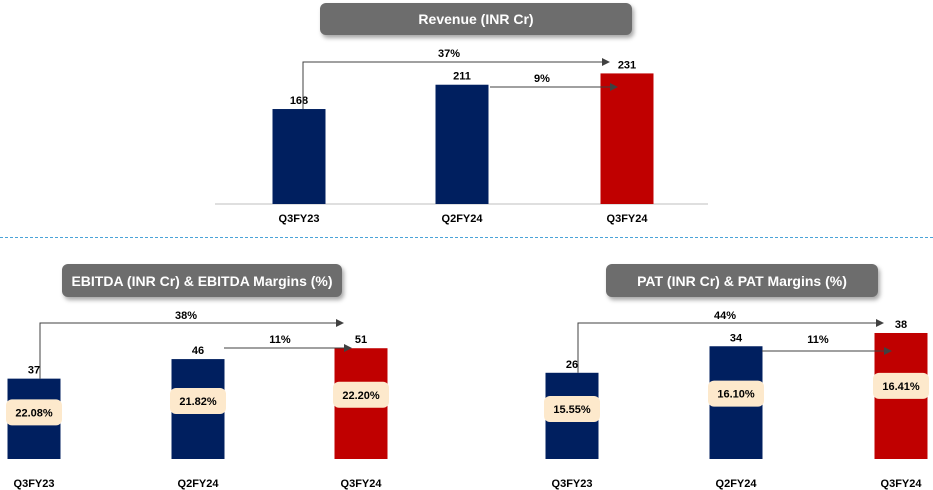  I want to click on pat-margin-label: 16.41%, so click(901, 387).